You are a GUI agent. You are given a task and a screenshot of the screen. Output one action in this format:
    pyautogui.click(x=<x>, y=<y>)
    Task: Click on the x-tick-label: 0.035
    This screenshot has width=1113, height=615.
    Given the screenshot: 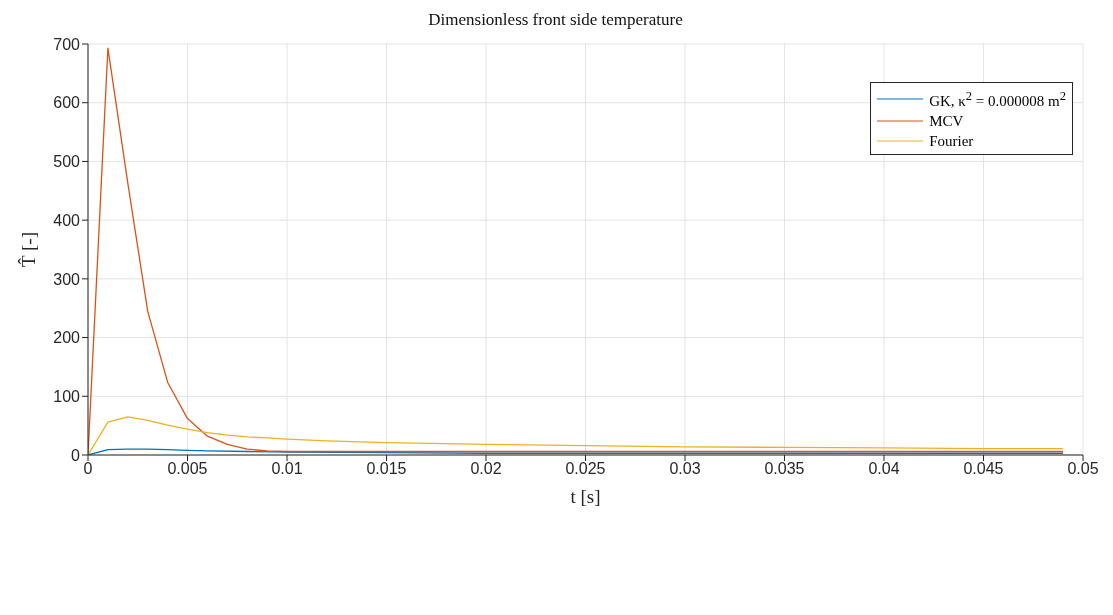 What is the action you would take?
    pyautogui.click(x=784, y=469)
    